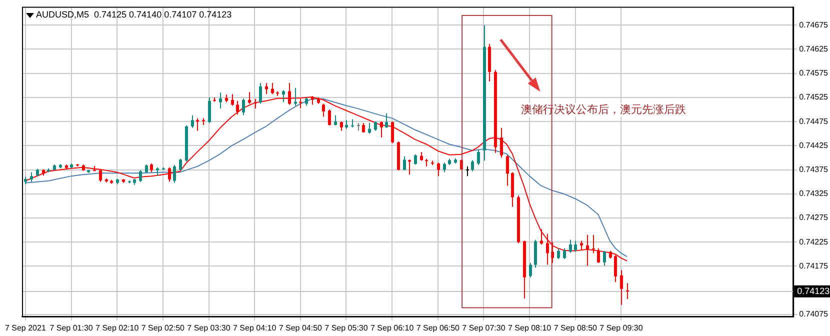 Image resolution: width=830 pixels, height=336 pixels. Describe the element at coordinates (814, 25) in the screenshot. I see `y-tick-label: 0.74675` at that location.